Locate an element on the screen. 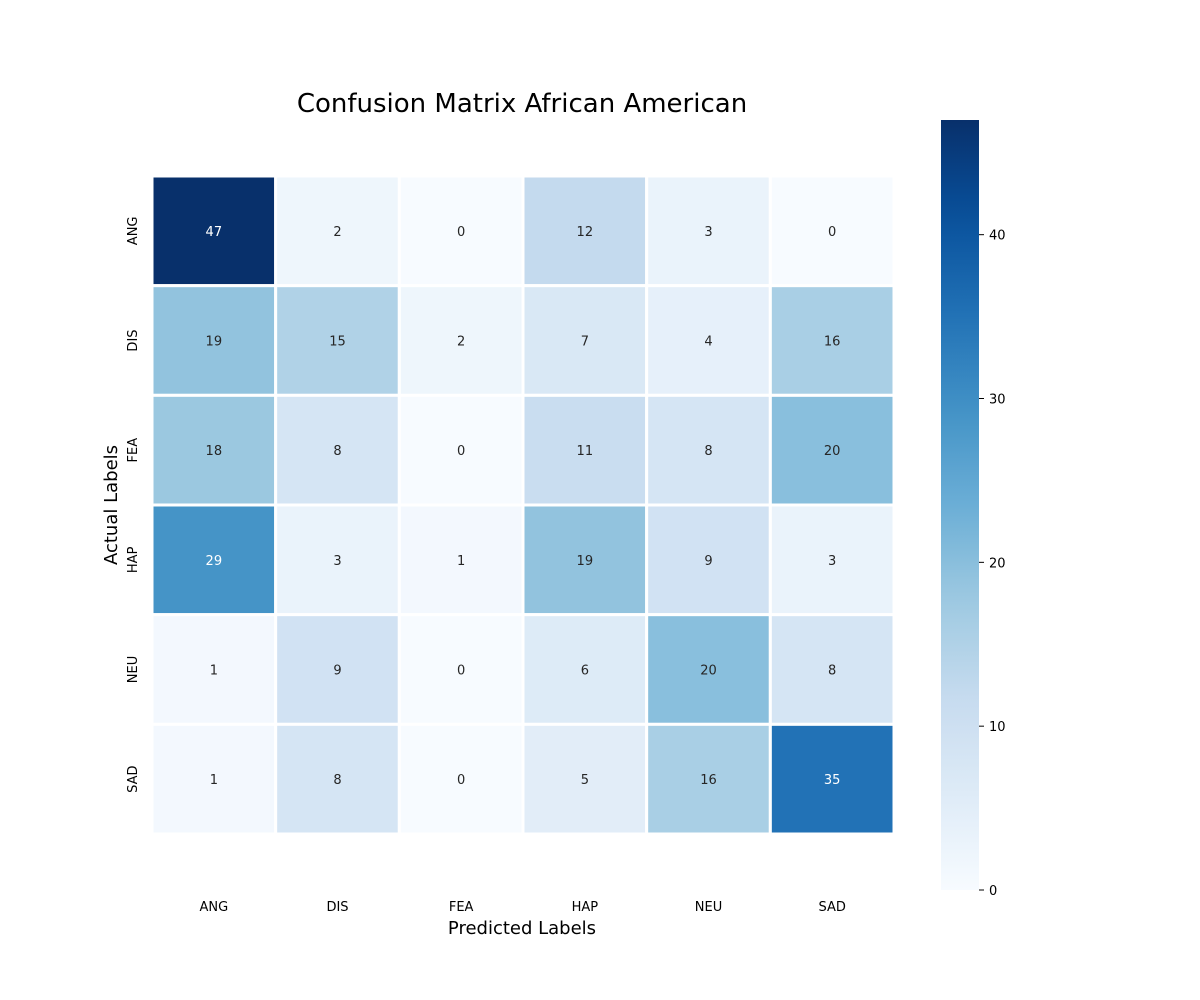 Image resolution: width=1200 pixels, height=1000 pixels. cell-value-label: 15 is located at coordinates (337, 342).